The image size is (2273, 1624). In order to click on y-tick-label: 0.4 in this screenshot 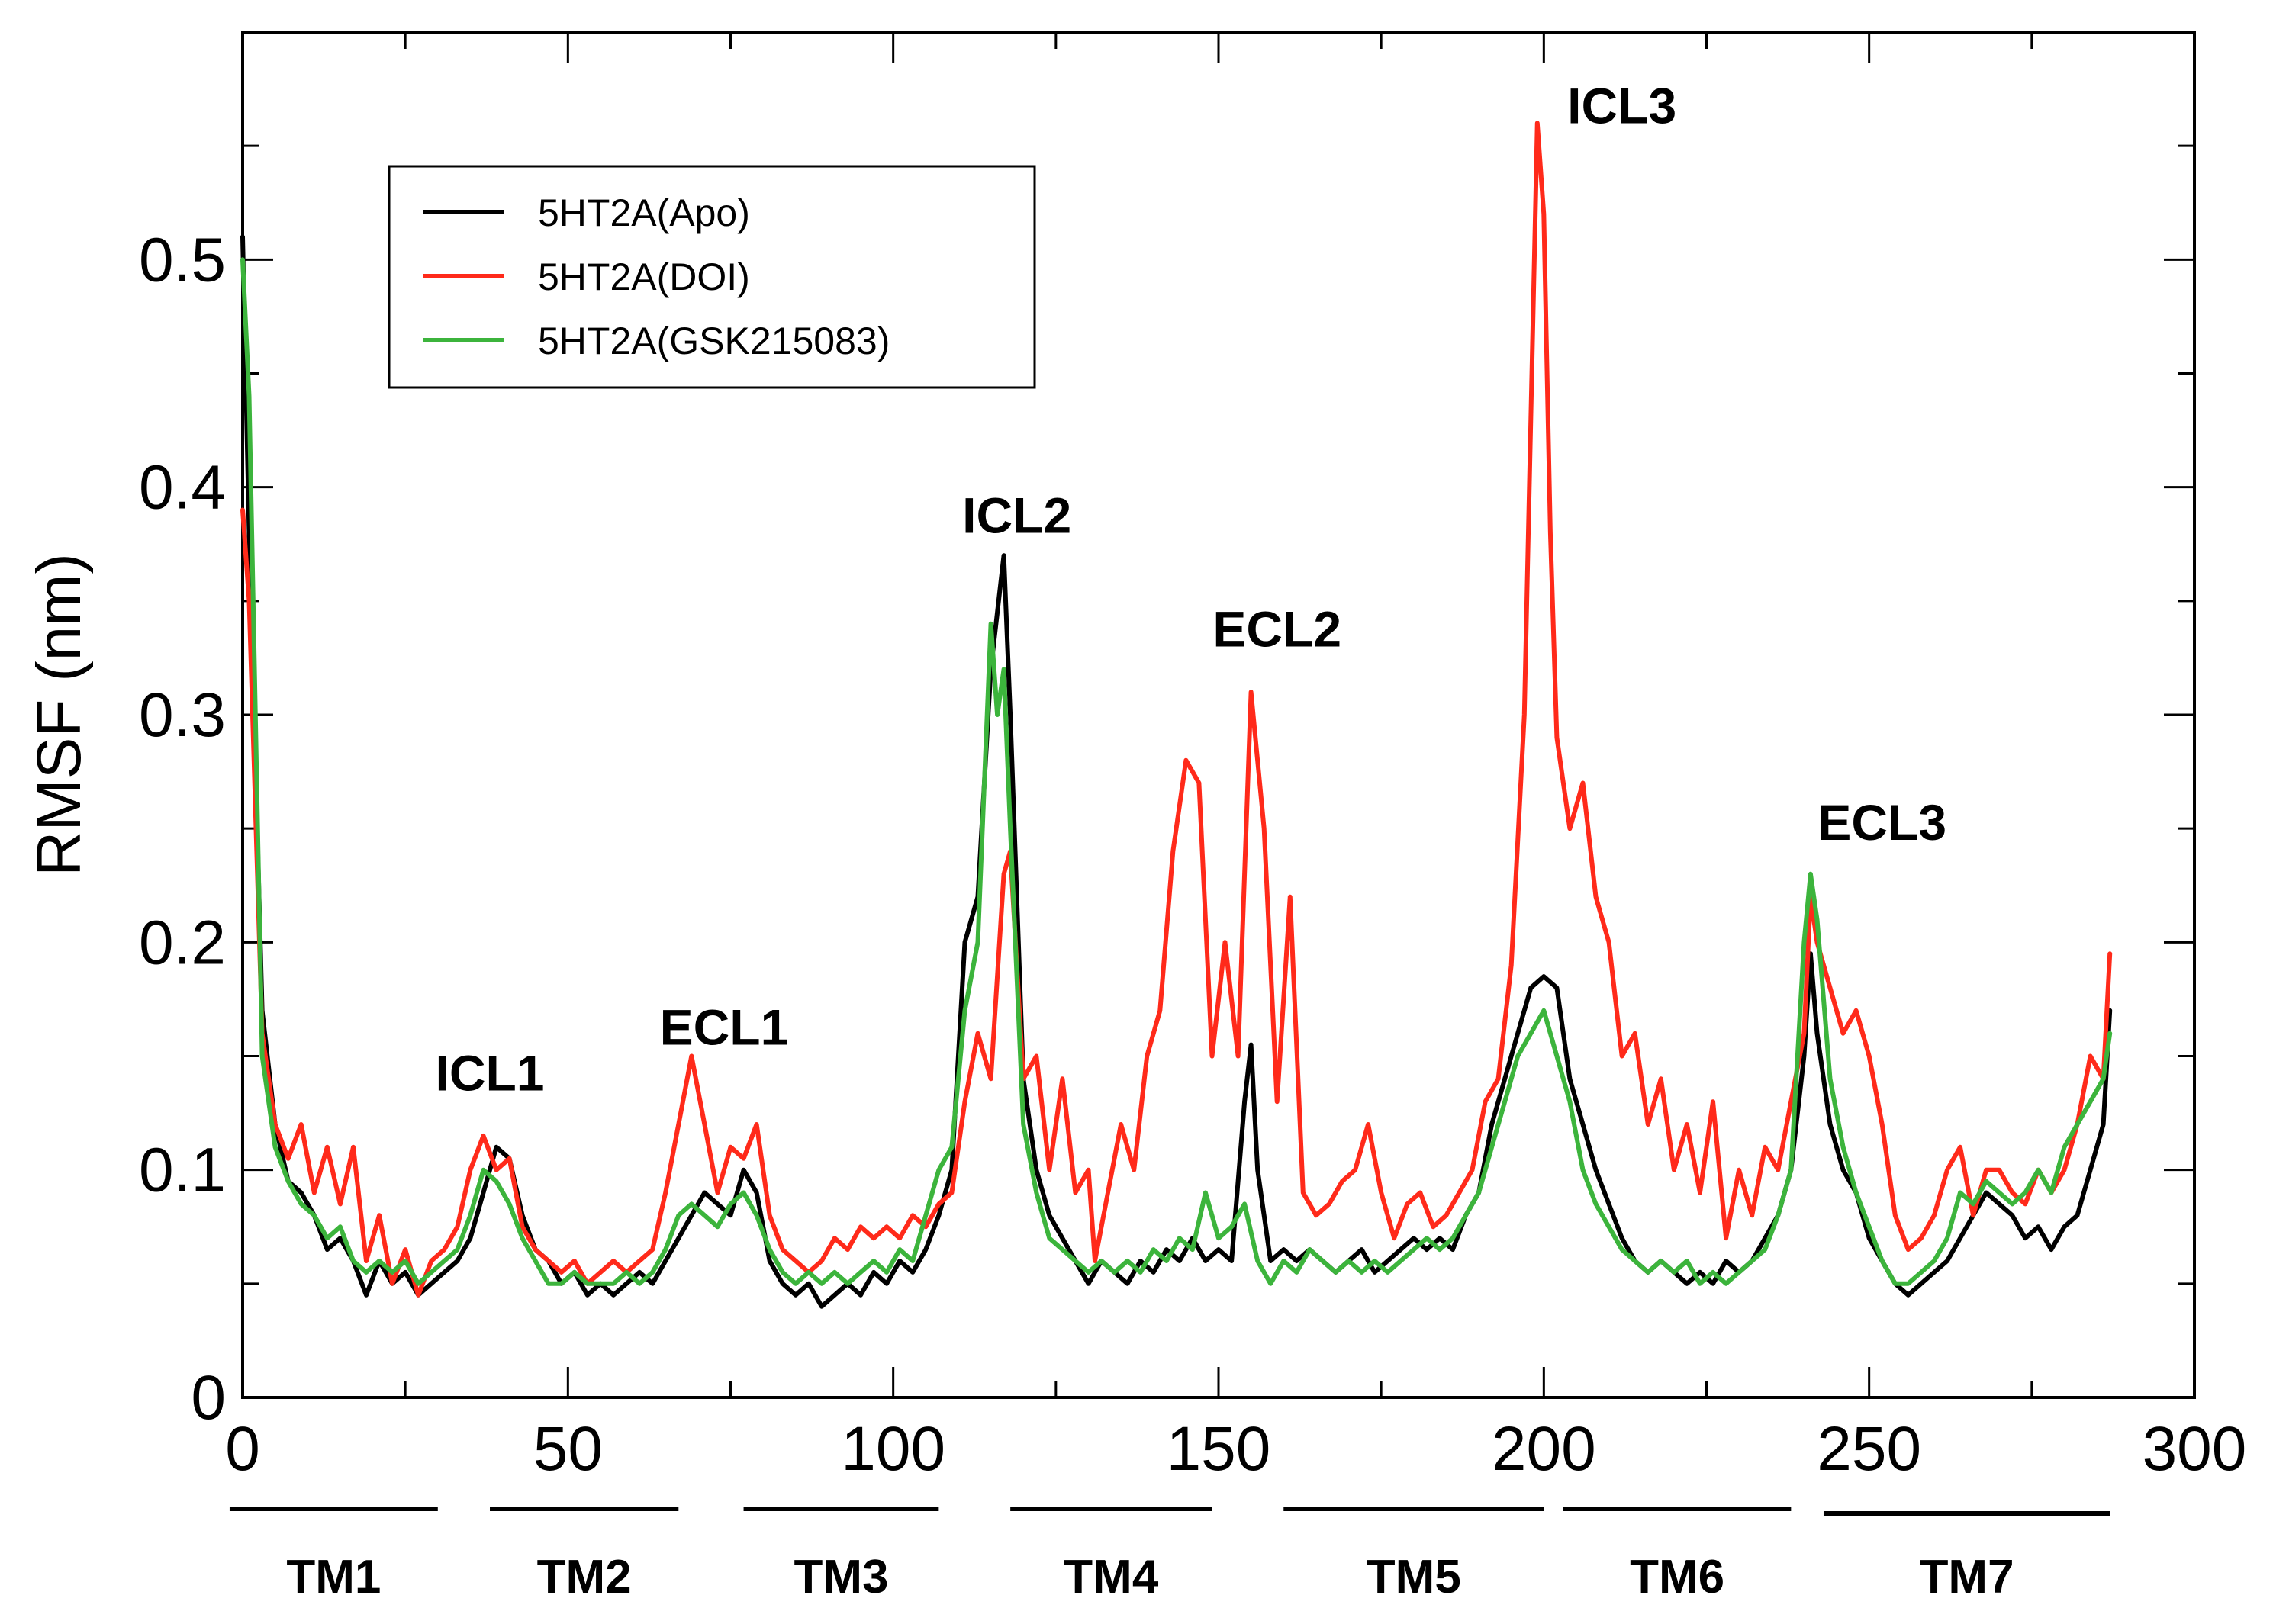, I will do `click(182, 488)`.